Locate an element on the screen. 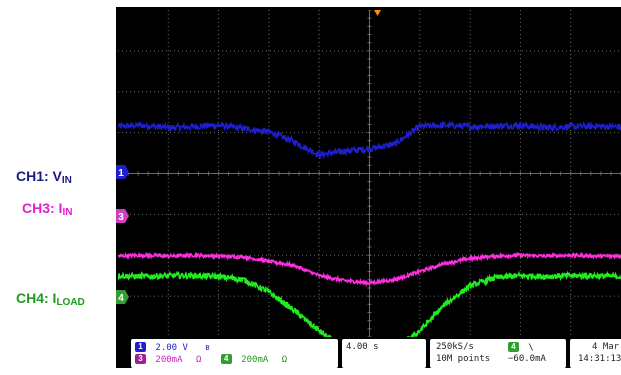 This screenshot has height=375, width=621. ch1-marker-label: 1 is located at coordinates (121, 173).